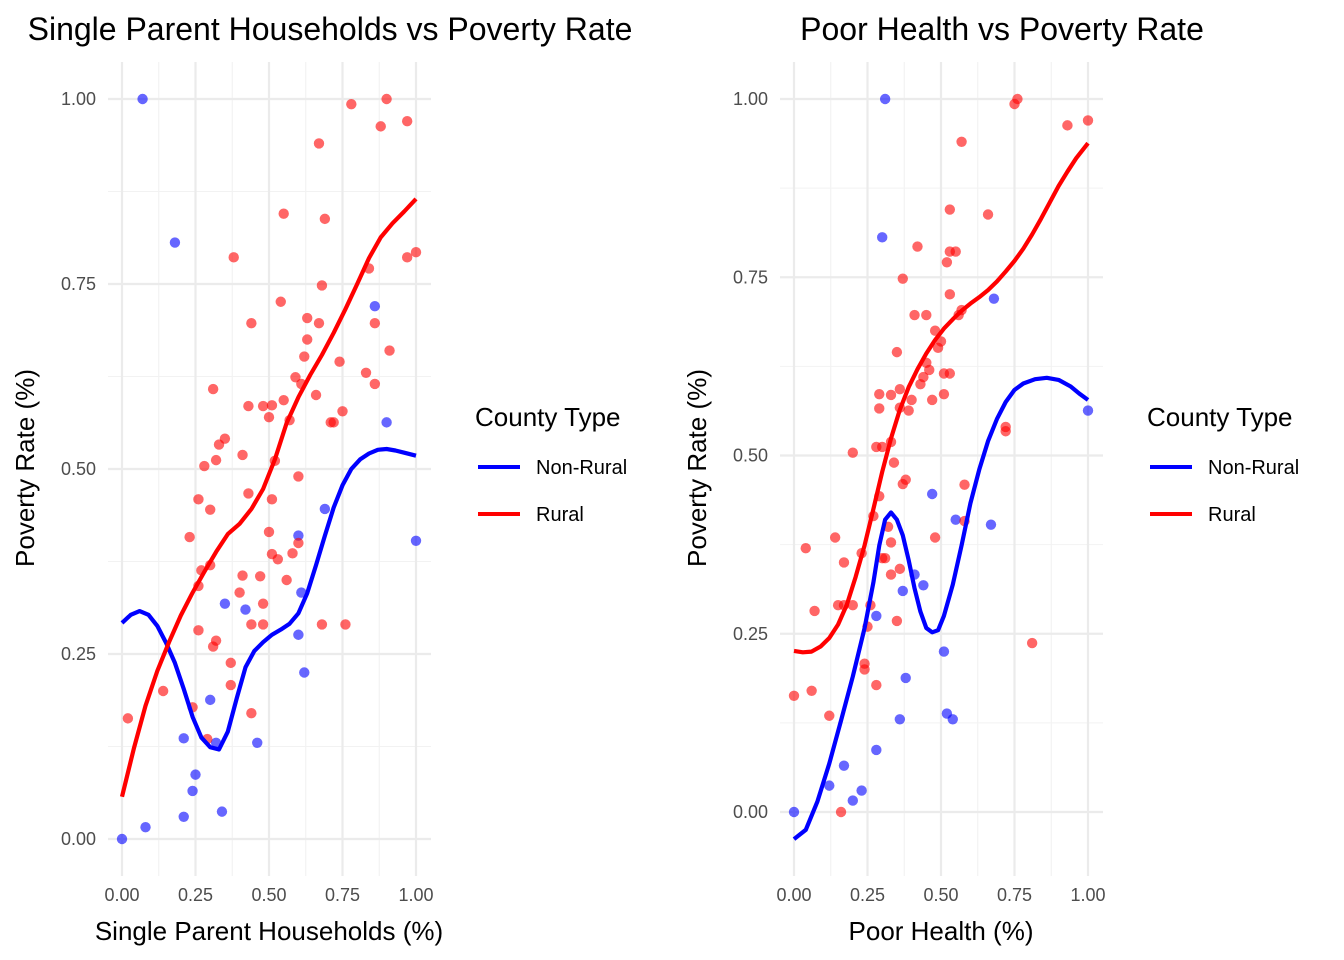 Image resolution: width=1344 pixels, height=960 pixels. Describe the element at coordinates (1014, 895) in the screenshot. I see `x-tick-label: 0.75` at that location.